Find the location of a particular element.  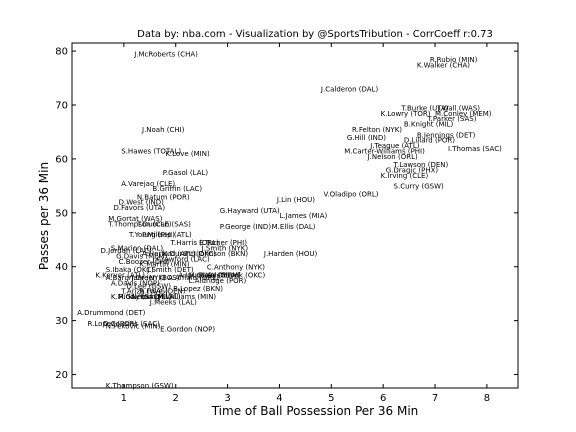

data-point-label: T.Young (PHI) is located at coordinates (151, 235).